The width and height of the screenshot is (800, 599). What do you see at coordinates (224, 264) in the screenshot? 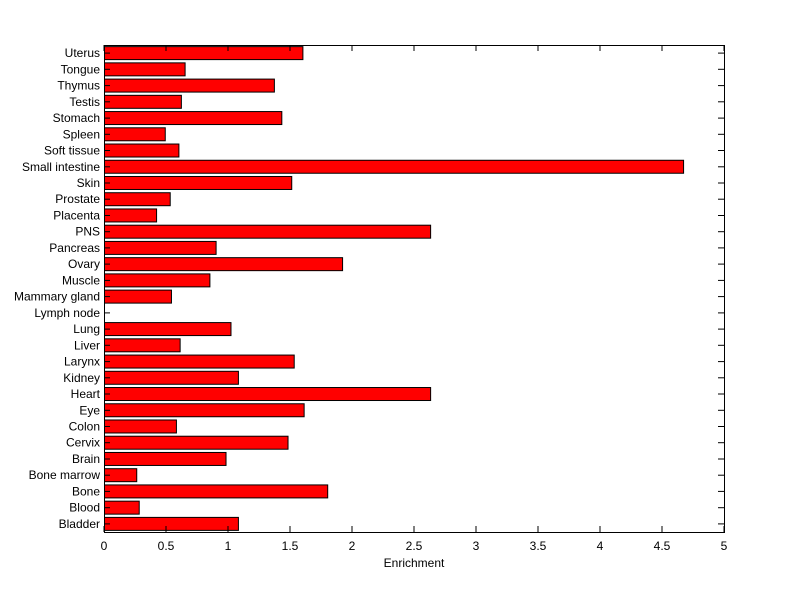
I see `bar-ovary` at bounding box center [224, 264].